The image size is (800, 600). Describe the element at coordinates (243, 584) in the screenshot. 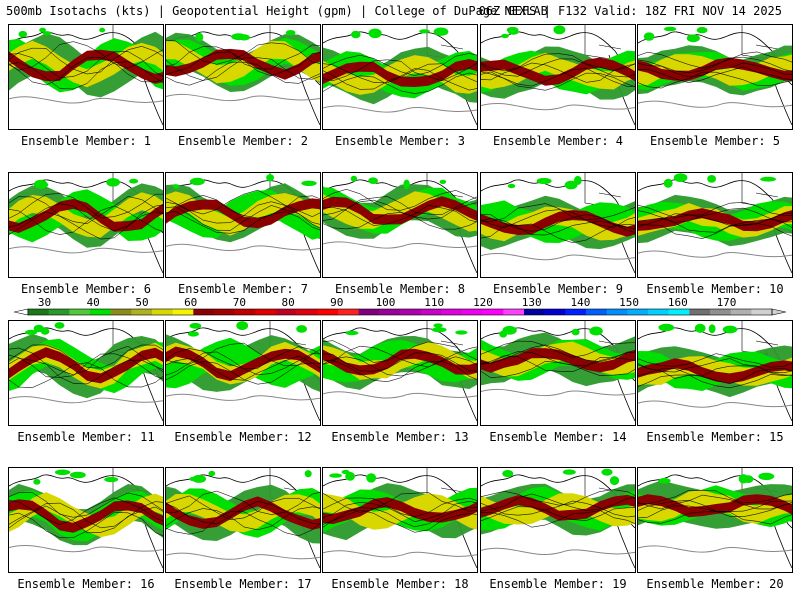

I see `ensemble-member-label: Ensemble Member: 17` at that location.